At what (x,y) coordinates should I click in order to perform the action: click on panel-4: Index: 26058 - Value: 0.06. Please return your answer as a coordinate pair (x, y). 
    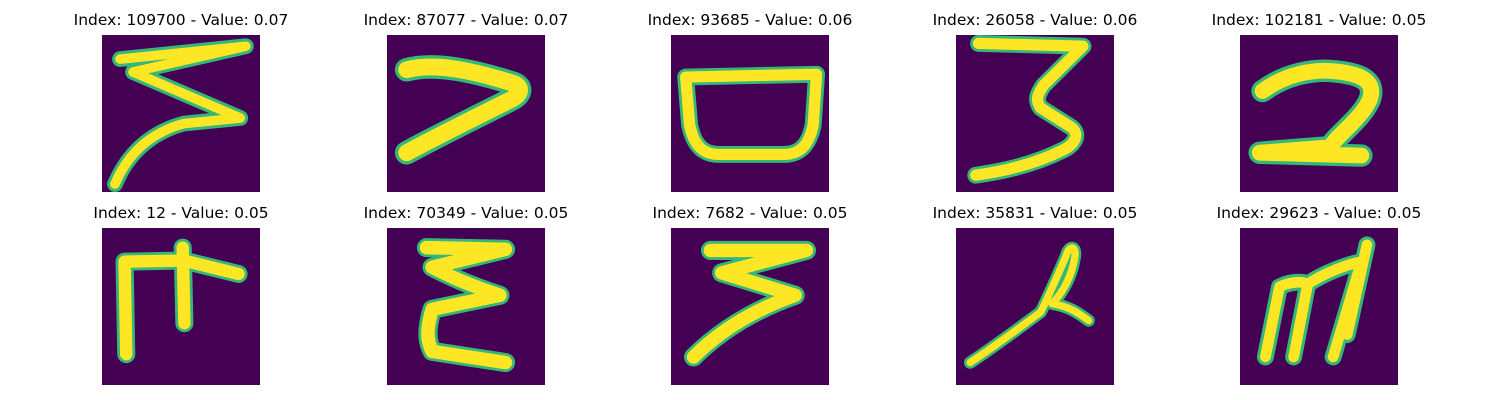
    Looking at the image, I should click on (1035, 101).